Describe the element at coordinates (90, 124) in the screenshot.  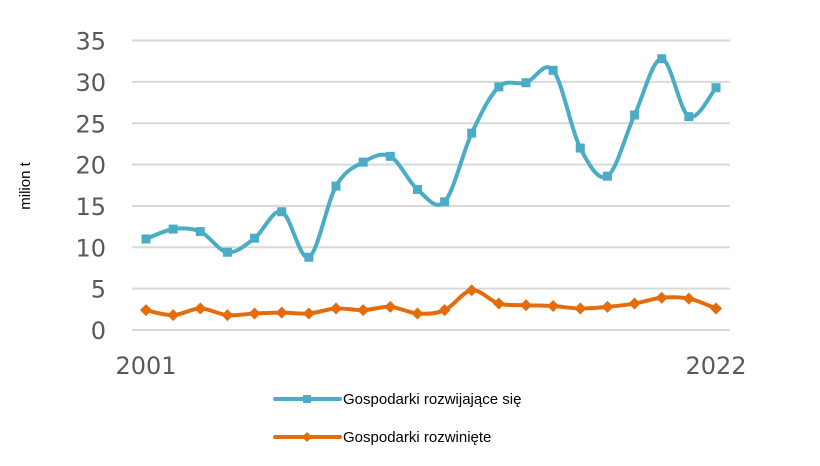
I see `y-tick-label: 25` at that location.